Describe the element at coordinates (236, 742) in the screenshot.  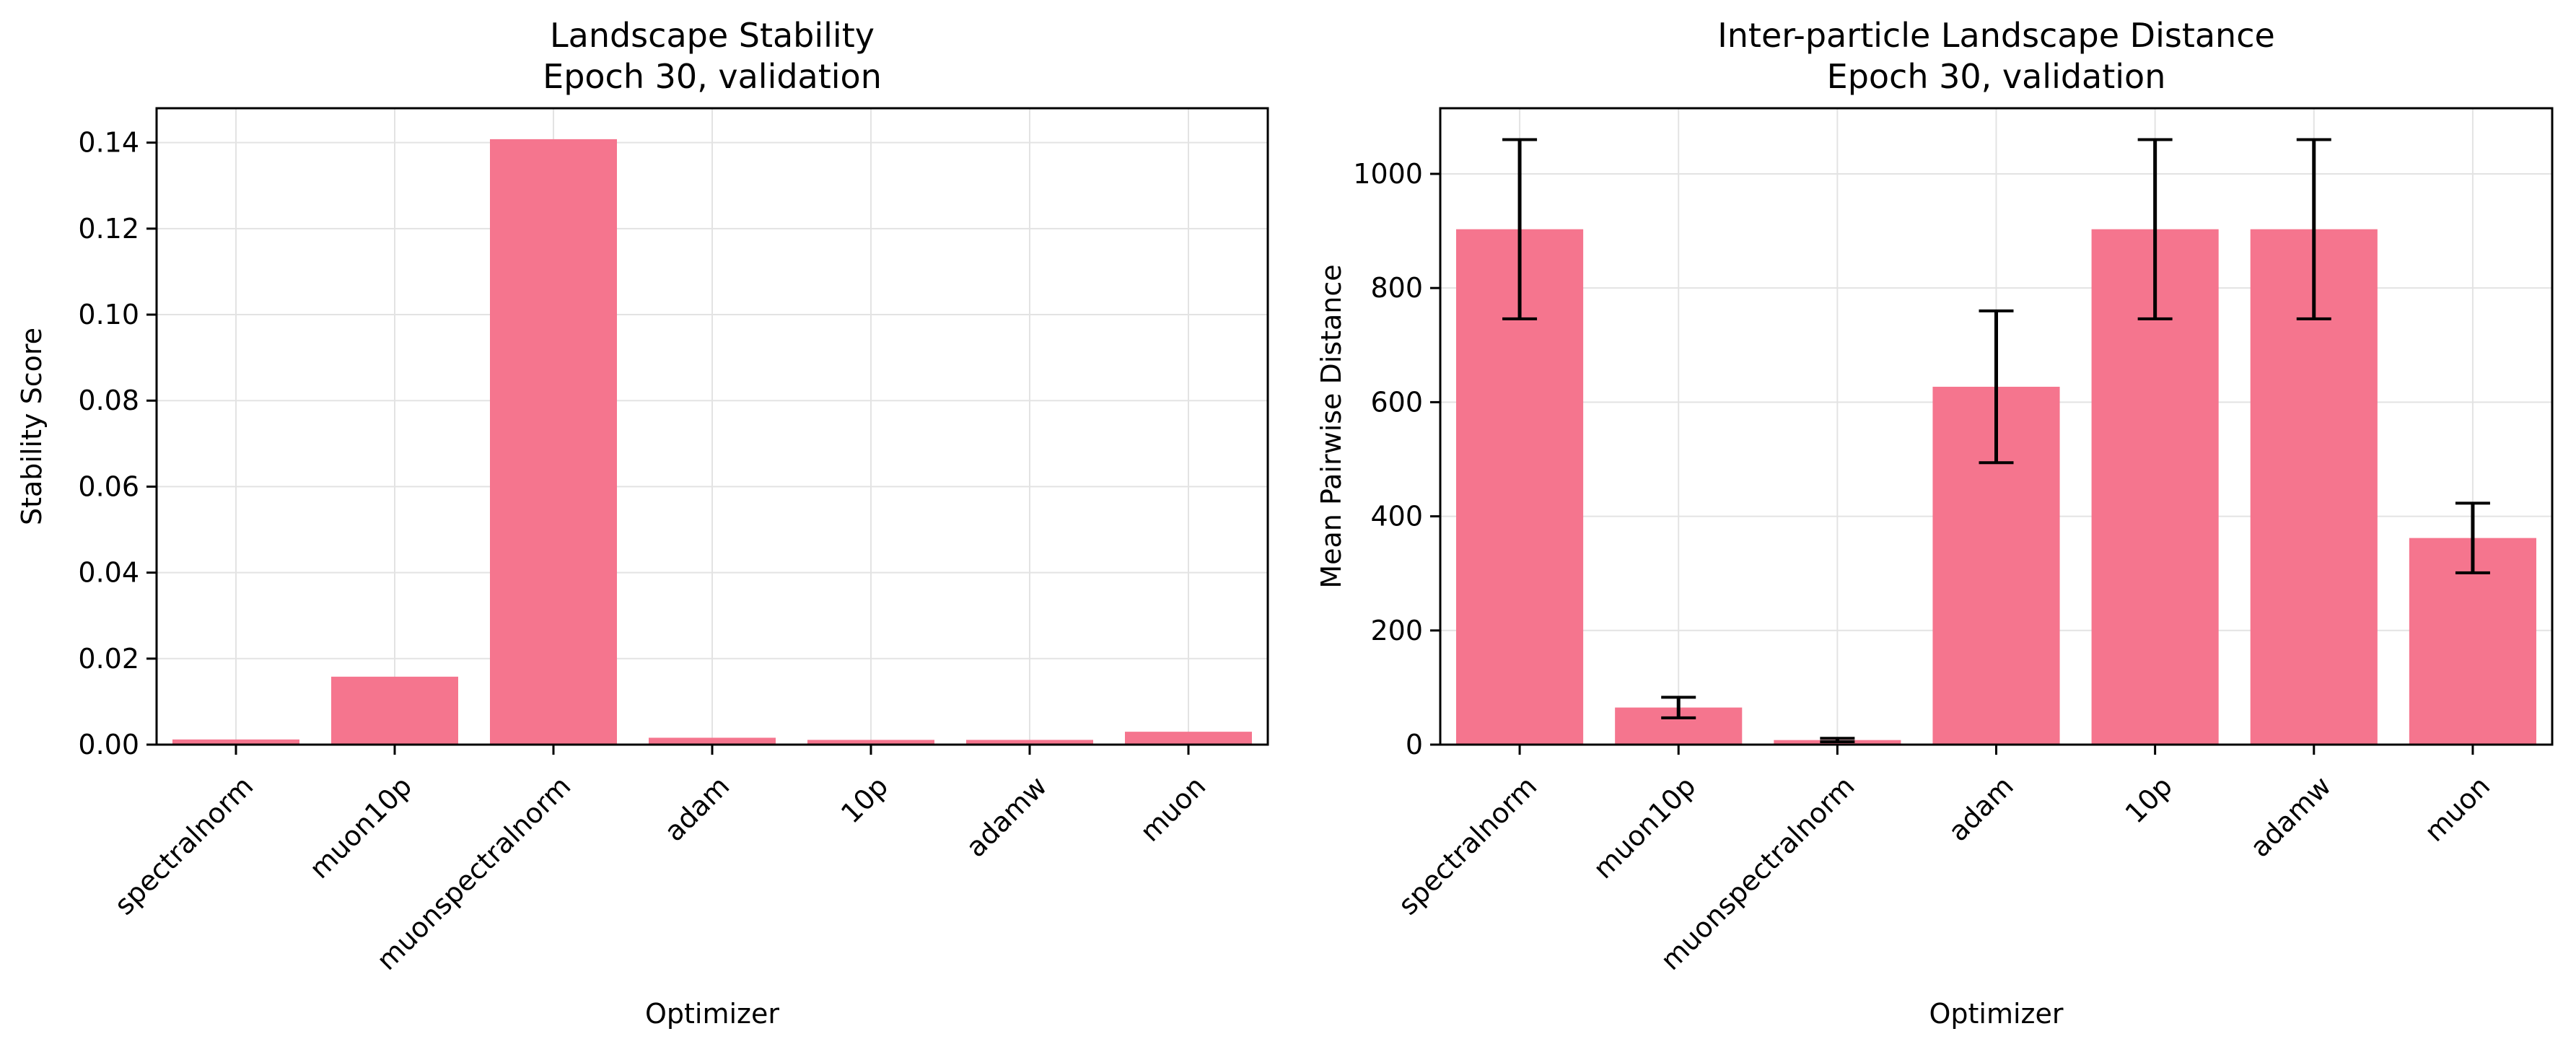
I see `bar-spectralnorm` at that location.